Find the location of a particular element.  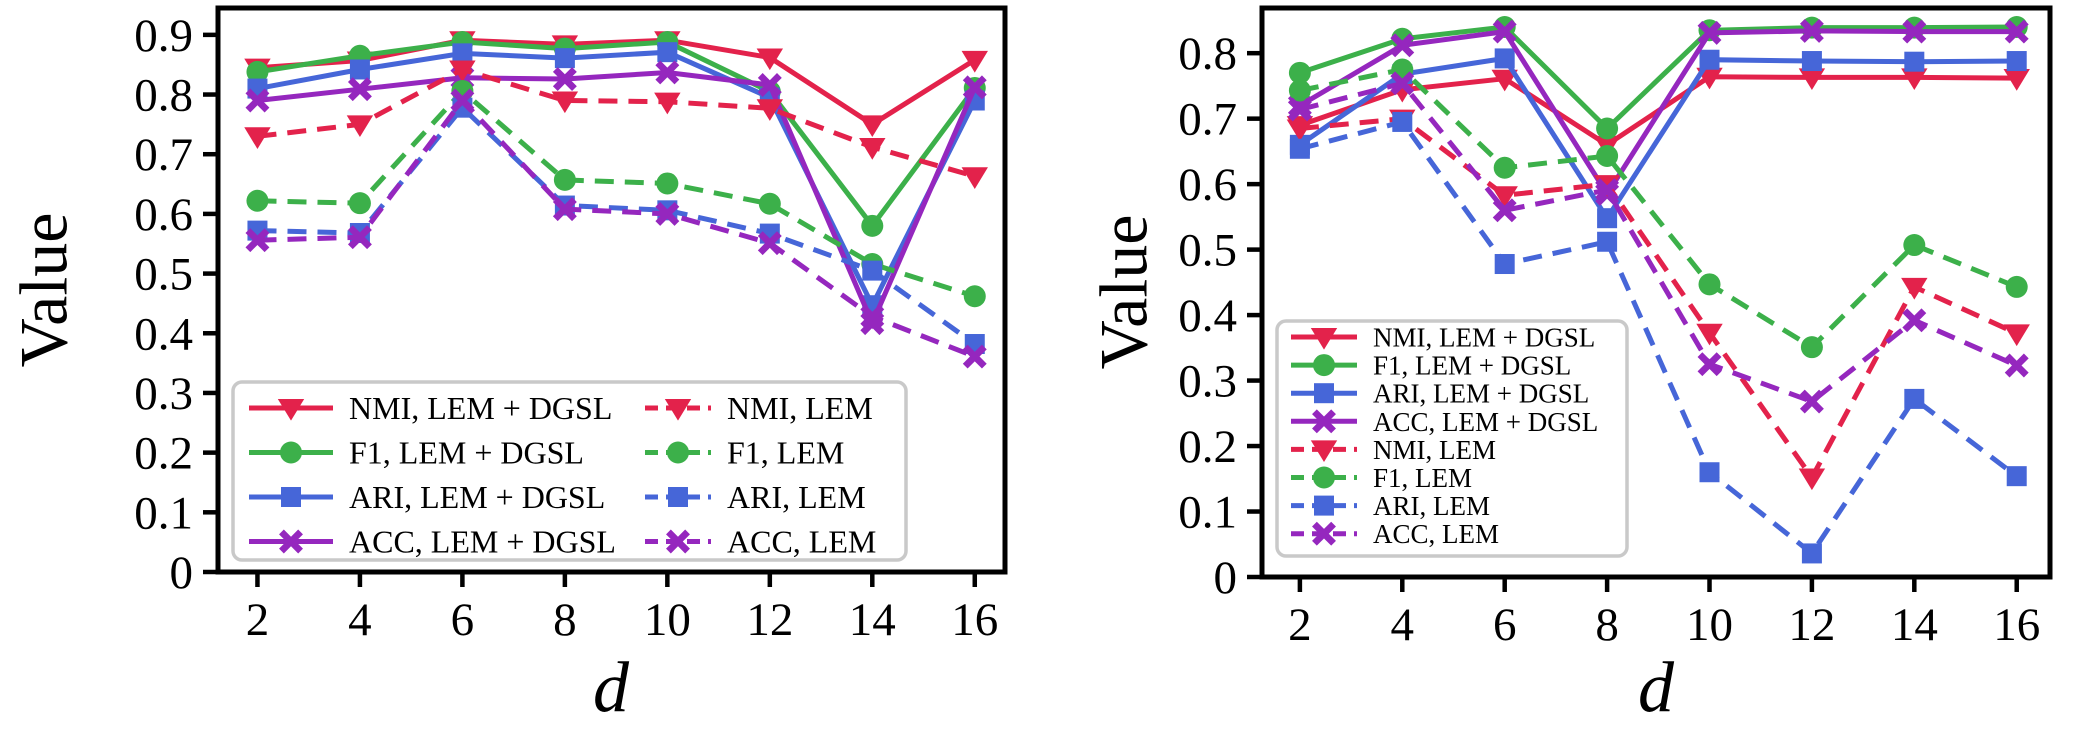

y-axis-label: Value is located at coordinates (1123, 292).